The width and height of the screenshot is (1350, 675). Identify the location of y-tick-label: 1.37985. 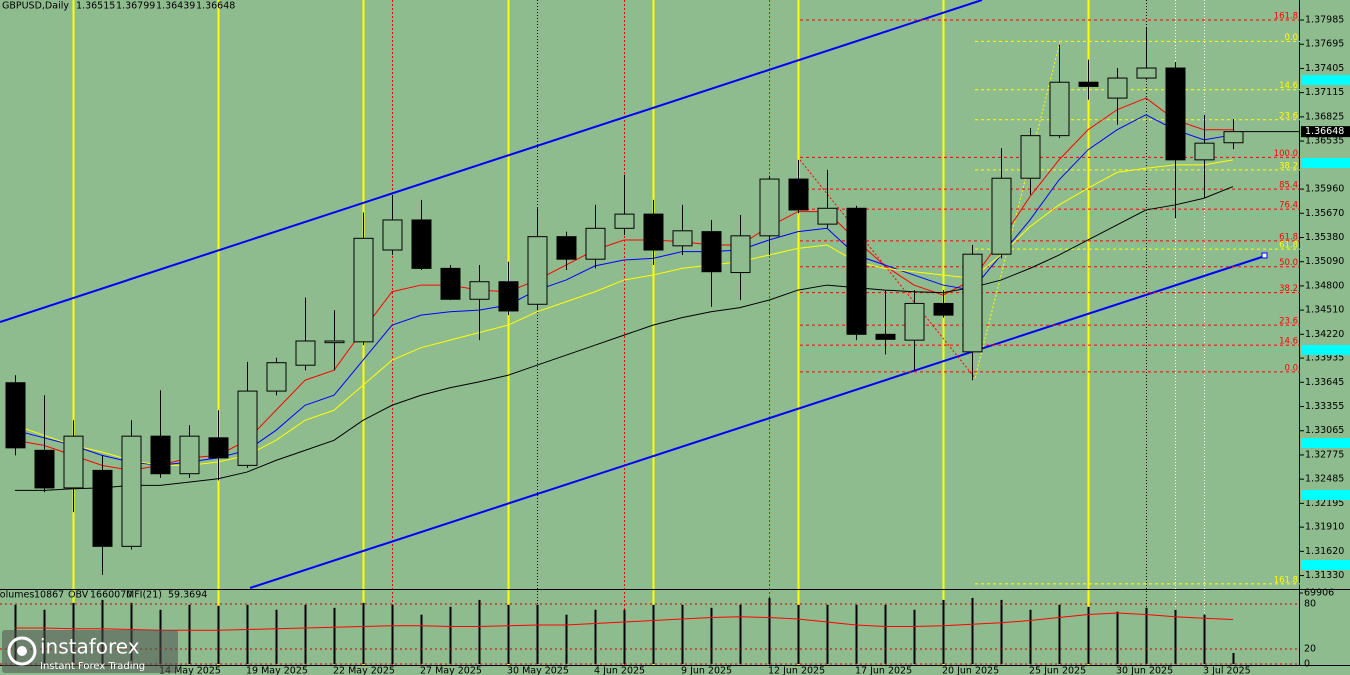
(1324, 20).